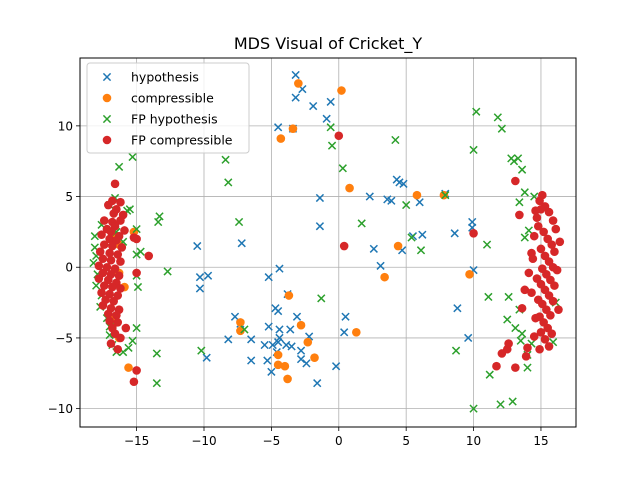 This screenshot has height=480, width=640. I want to click on legend-label-fp-compressible: FP compressible, so click(182, 140).